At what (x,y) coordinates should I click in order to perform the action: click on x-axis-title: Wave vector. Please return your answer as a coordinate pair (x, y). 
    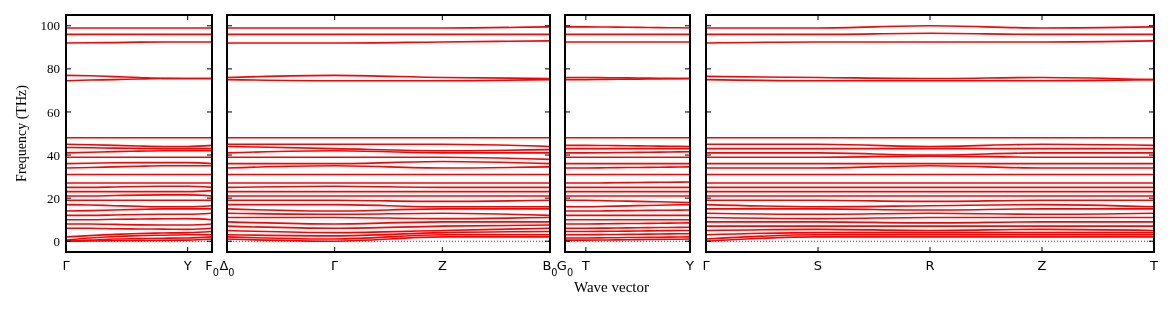
    Looking at the image, I should click on (611, 287).